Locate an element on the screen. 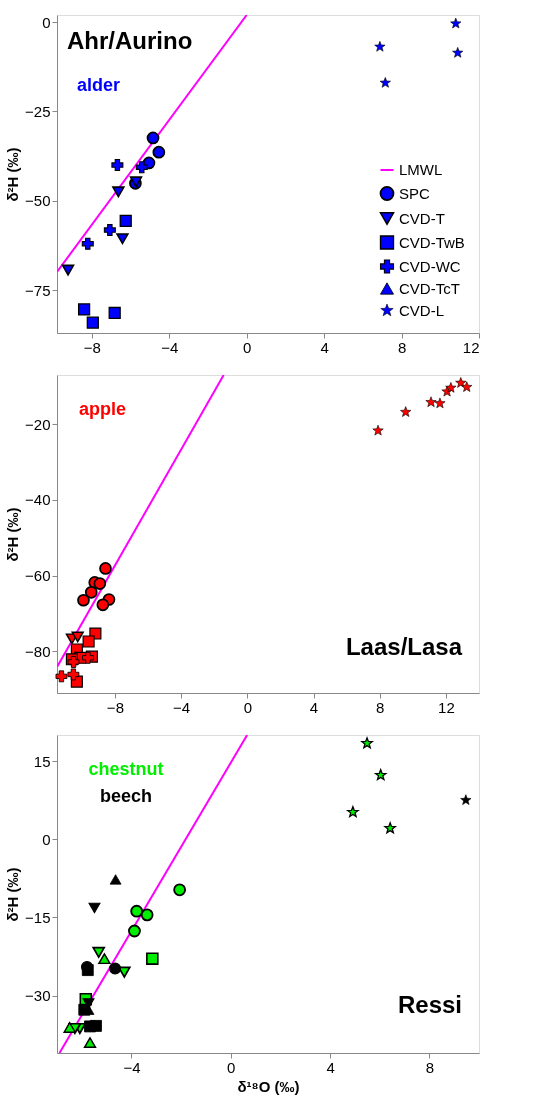 This screenshot has width=533, height=1096. legend-label: CVD-L is located at coordinates (422, 310).